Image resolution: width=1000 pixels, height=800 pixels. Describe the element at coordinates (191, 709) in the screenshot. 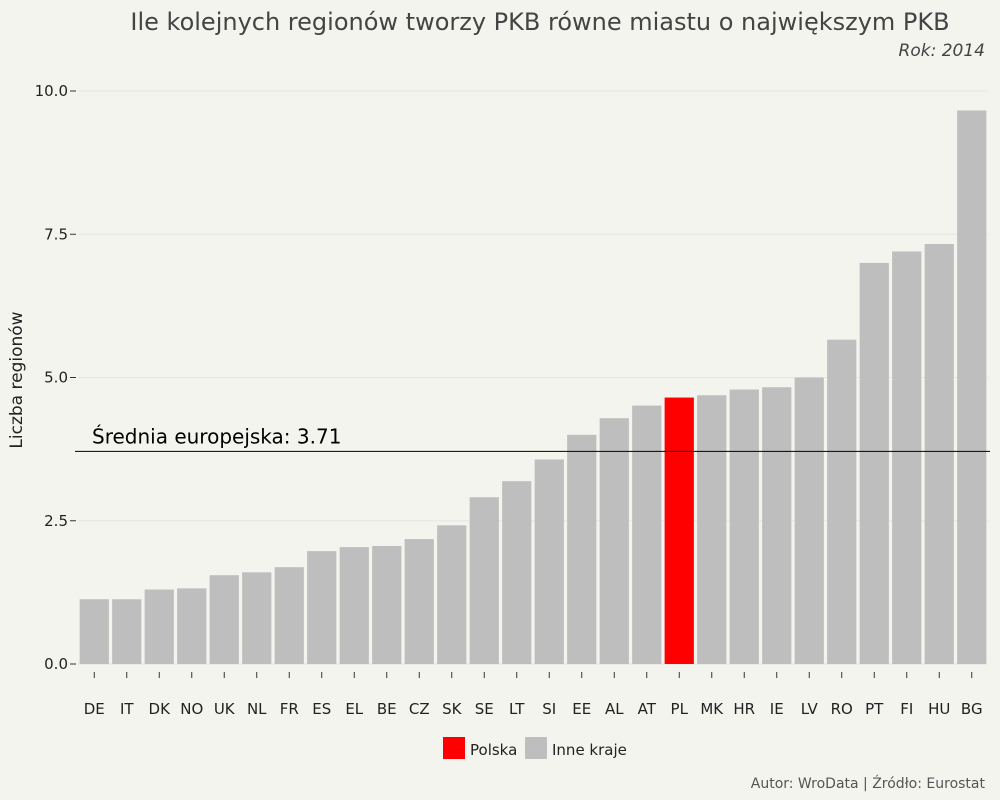

I see `x-tick-label: NO` at that location.